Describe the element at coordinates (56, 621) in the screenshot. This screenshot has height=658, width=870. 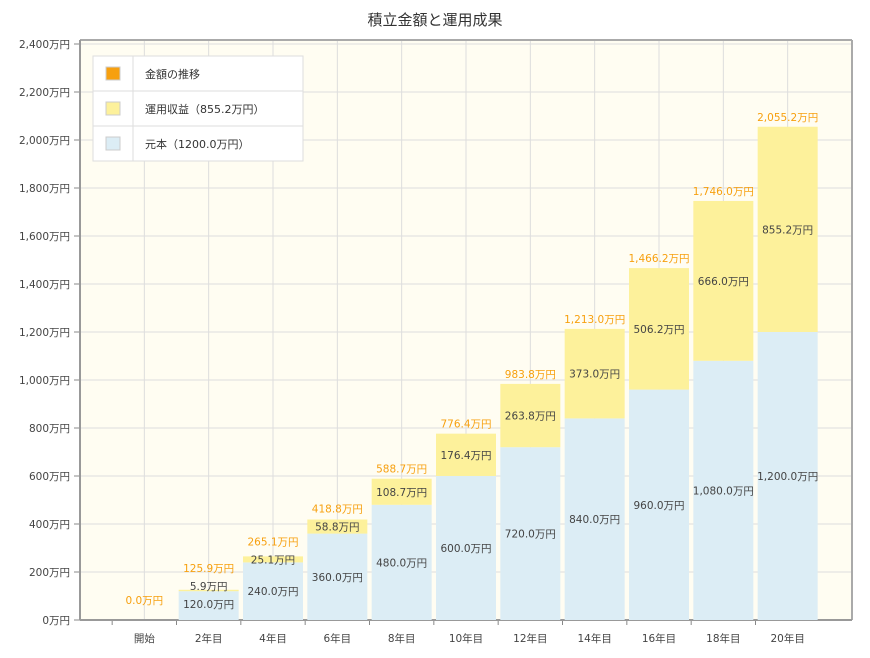
I see `y-tick-label: 0万円` at that location.